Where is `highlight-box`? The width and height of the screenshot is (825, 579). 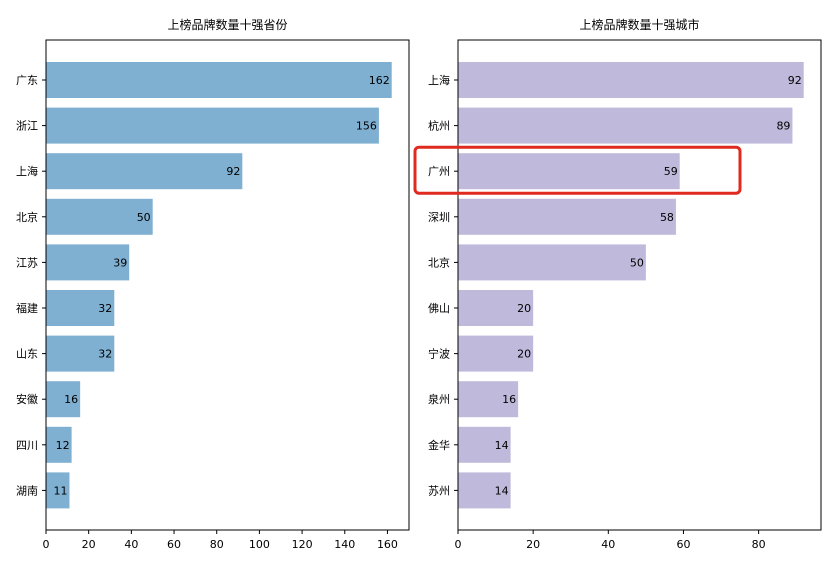
highlight-box is located at coordinates (577, 170).